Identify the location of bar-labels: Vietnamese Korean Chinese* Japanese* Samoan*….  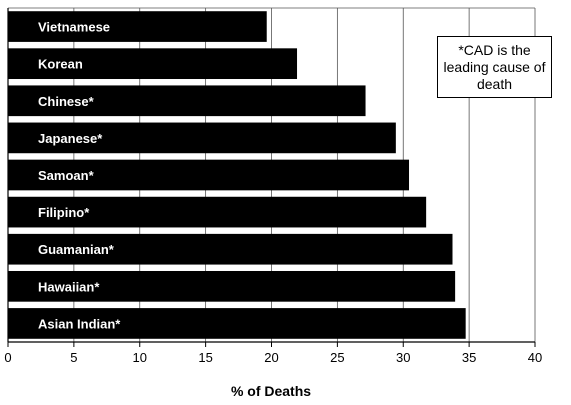
(79, 176).